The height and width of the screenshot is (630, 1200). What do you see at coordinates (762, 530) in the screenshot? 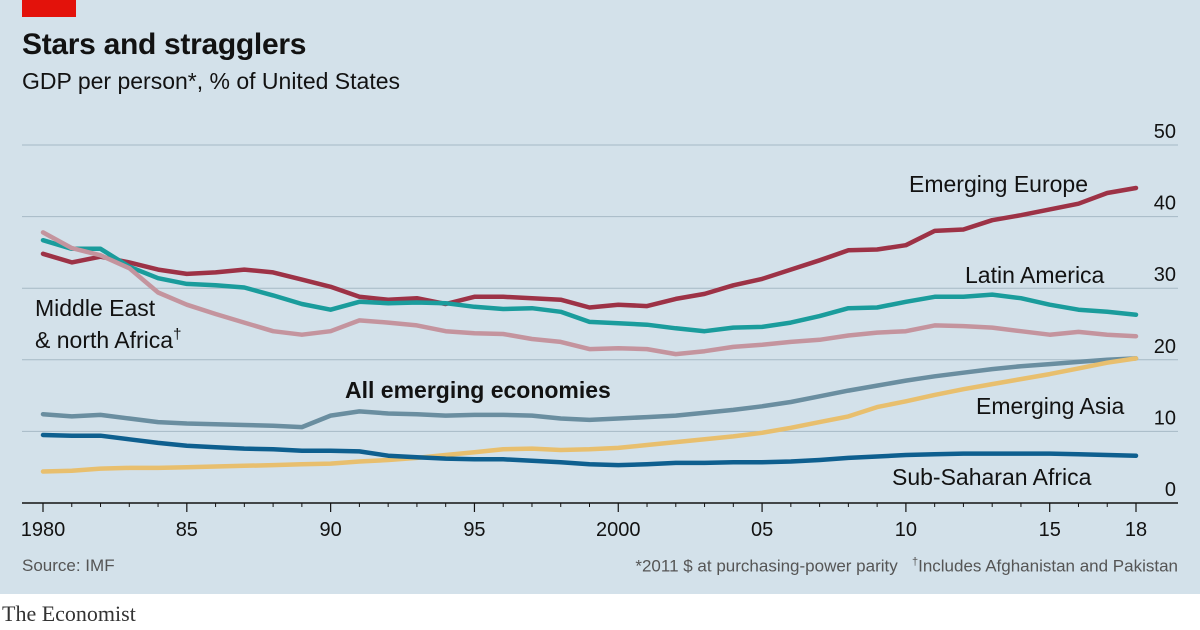
I see `x-tick-label-05: 05` at bounding box center [762, 530].